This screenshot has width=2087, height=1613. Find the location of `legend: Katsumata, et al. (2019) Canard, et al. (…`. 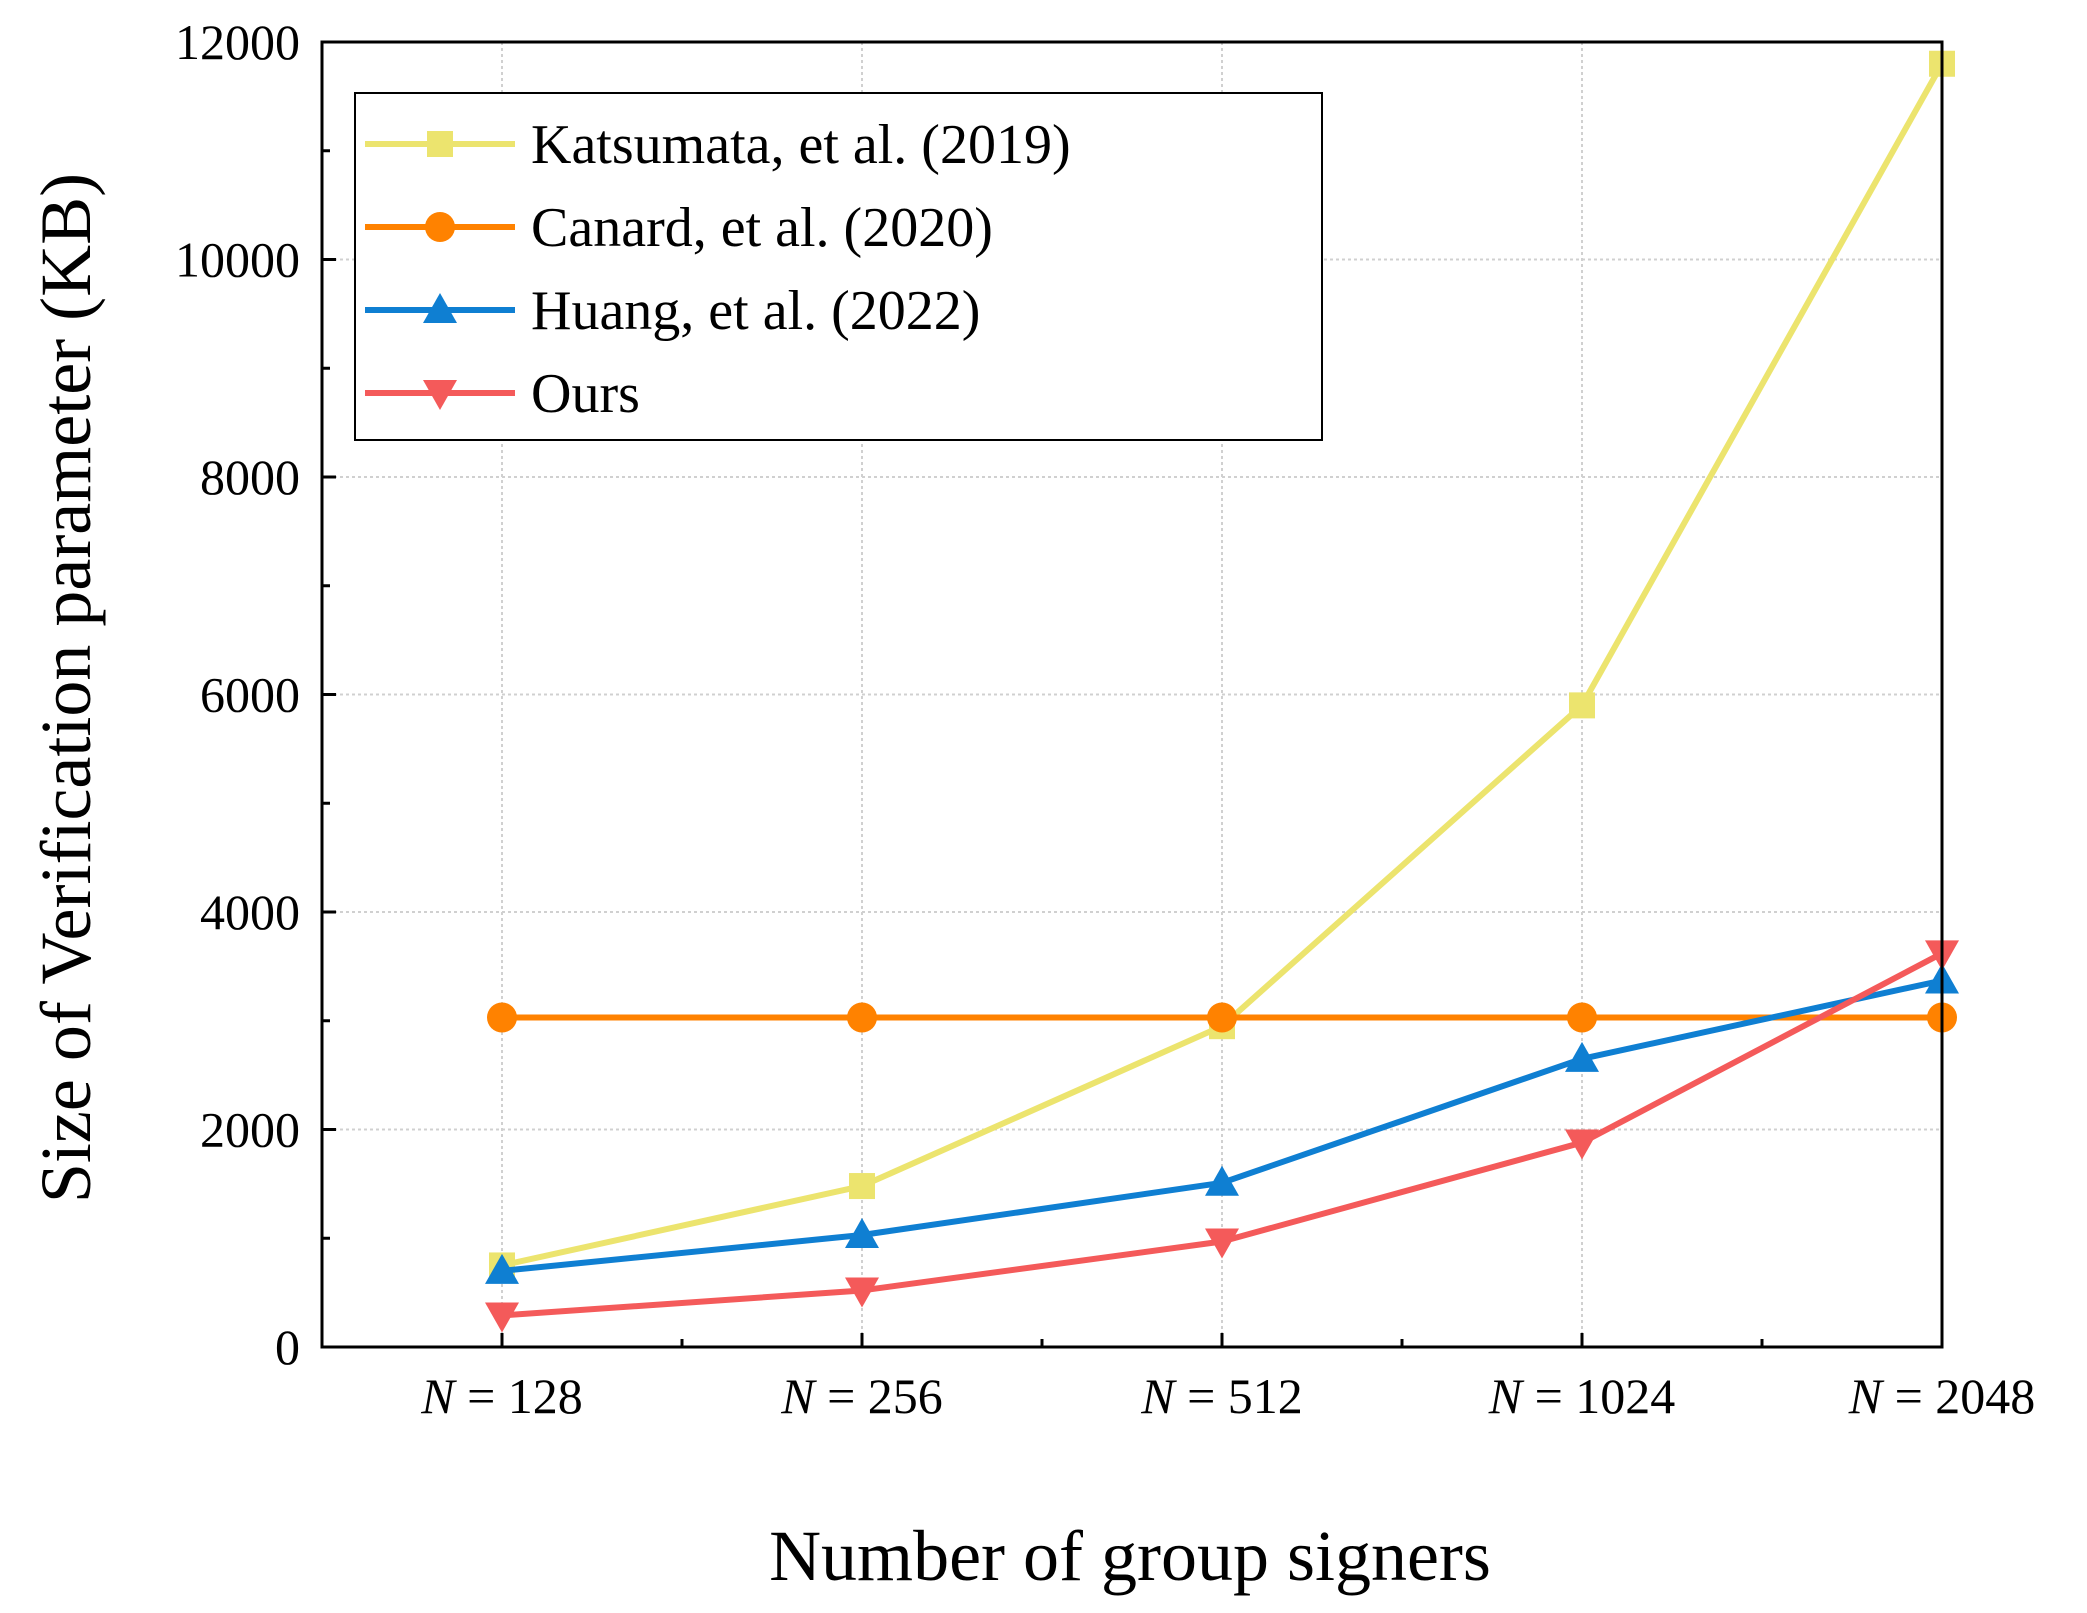

legend: Katsumata, et al. (2019) Canard, et al. (… is located at coordinates (838, 266).